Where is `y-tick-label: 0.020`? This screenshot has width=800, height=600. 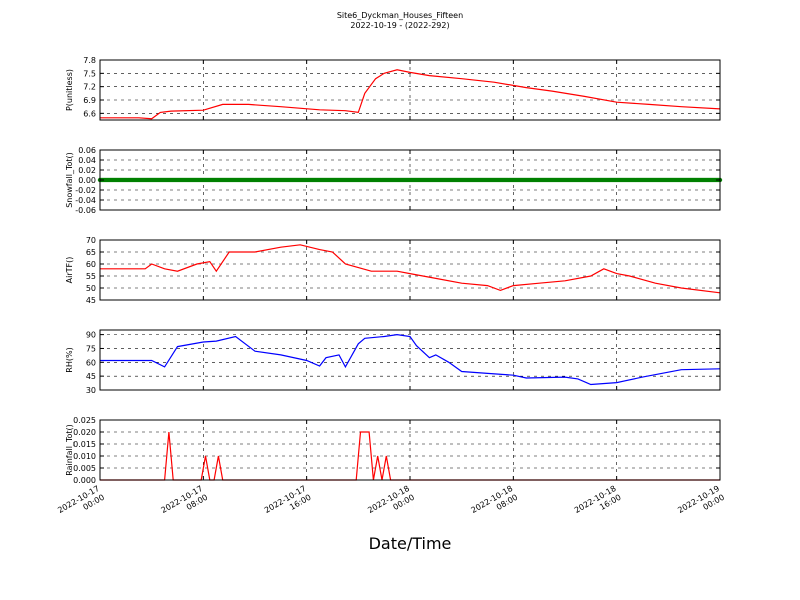 y-tick-label: 0.020 is located at coordinates (84, 432).